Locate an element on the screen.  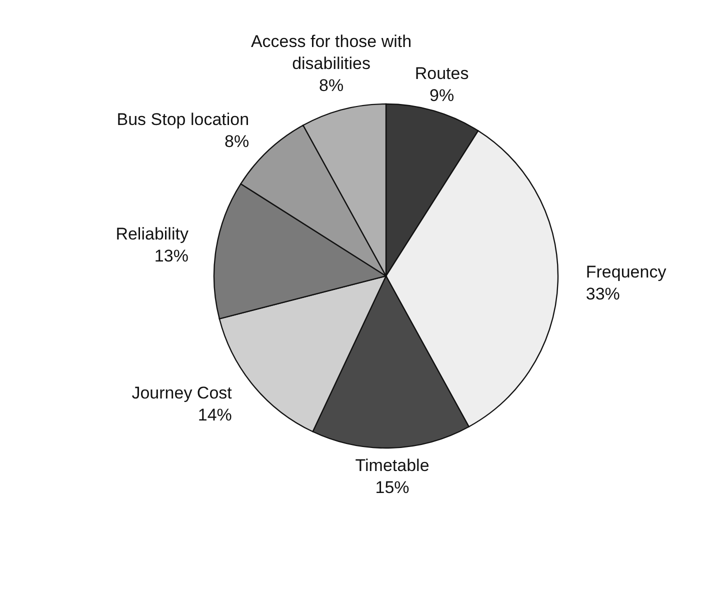
slice-label: Journey Cost is located at coordinates (182, 392).